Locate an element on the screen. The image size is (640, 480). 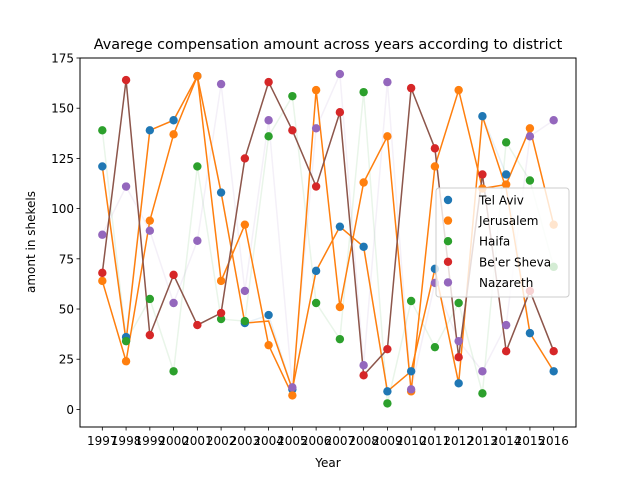
x-tick-label: 2004 is located at coordinates (268, 441).